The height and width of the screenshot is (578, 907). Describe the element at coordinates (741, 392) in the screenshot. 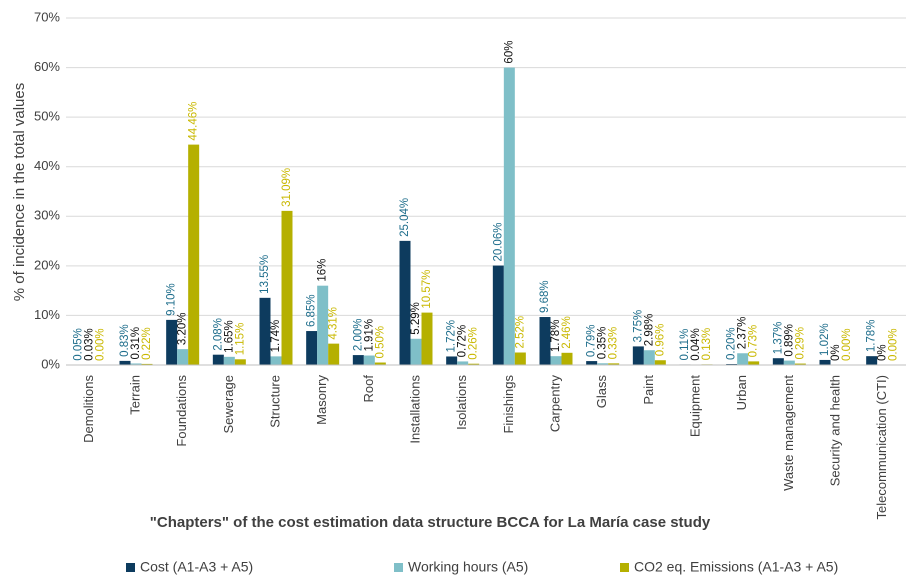

I see `x-tick-label: Urban` at that location.